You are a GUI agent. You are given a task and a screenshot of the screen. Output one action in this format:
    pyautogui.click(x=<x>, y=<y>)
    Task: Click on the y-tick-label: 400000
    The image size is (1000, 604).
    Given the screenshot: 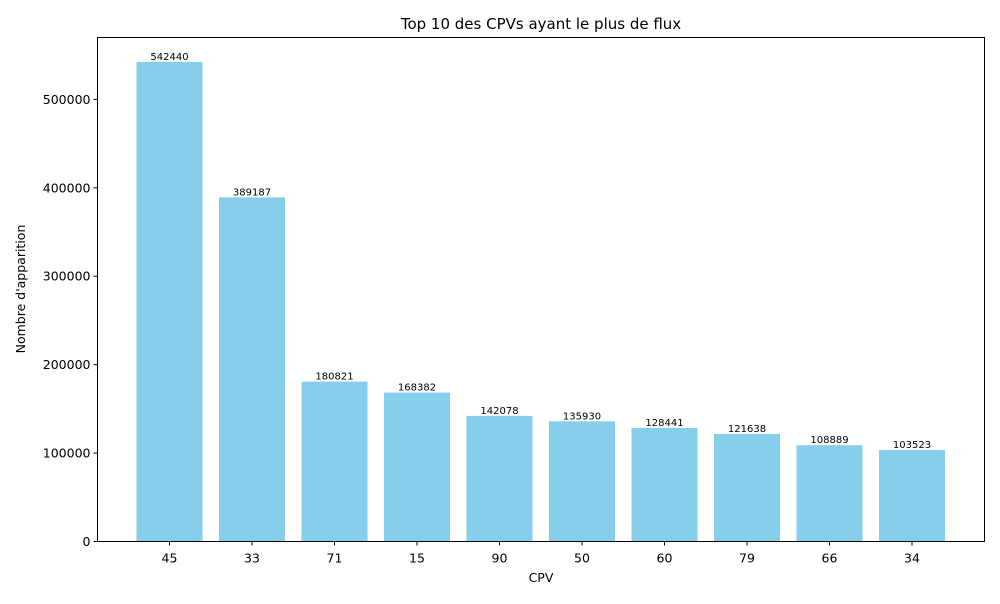 What is the action you would take?
    pyautogui.click(x=67, y=187)
    